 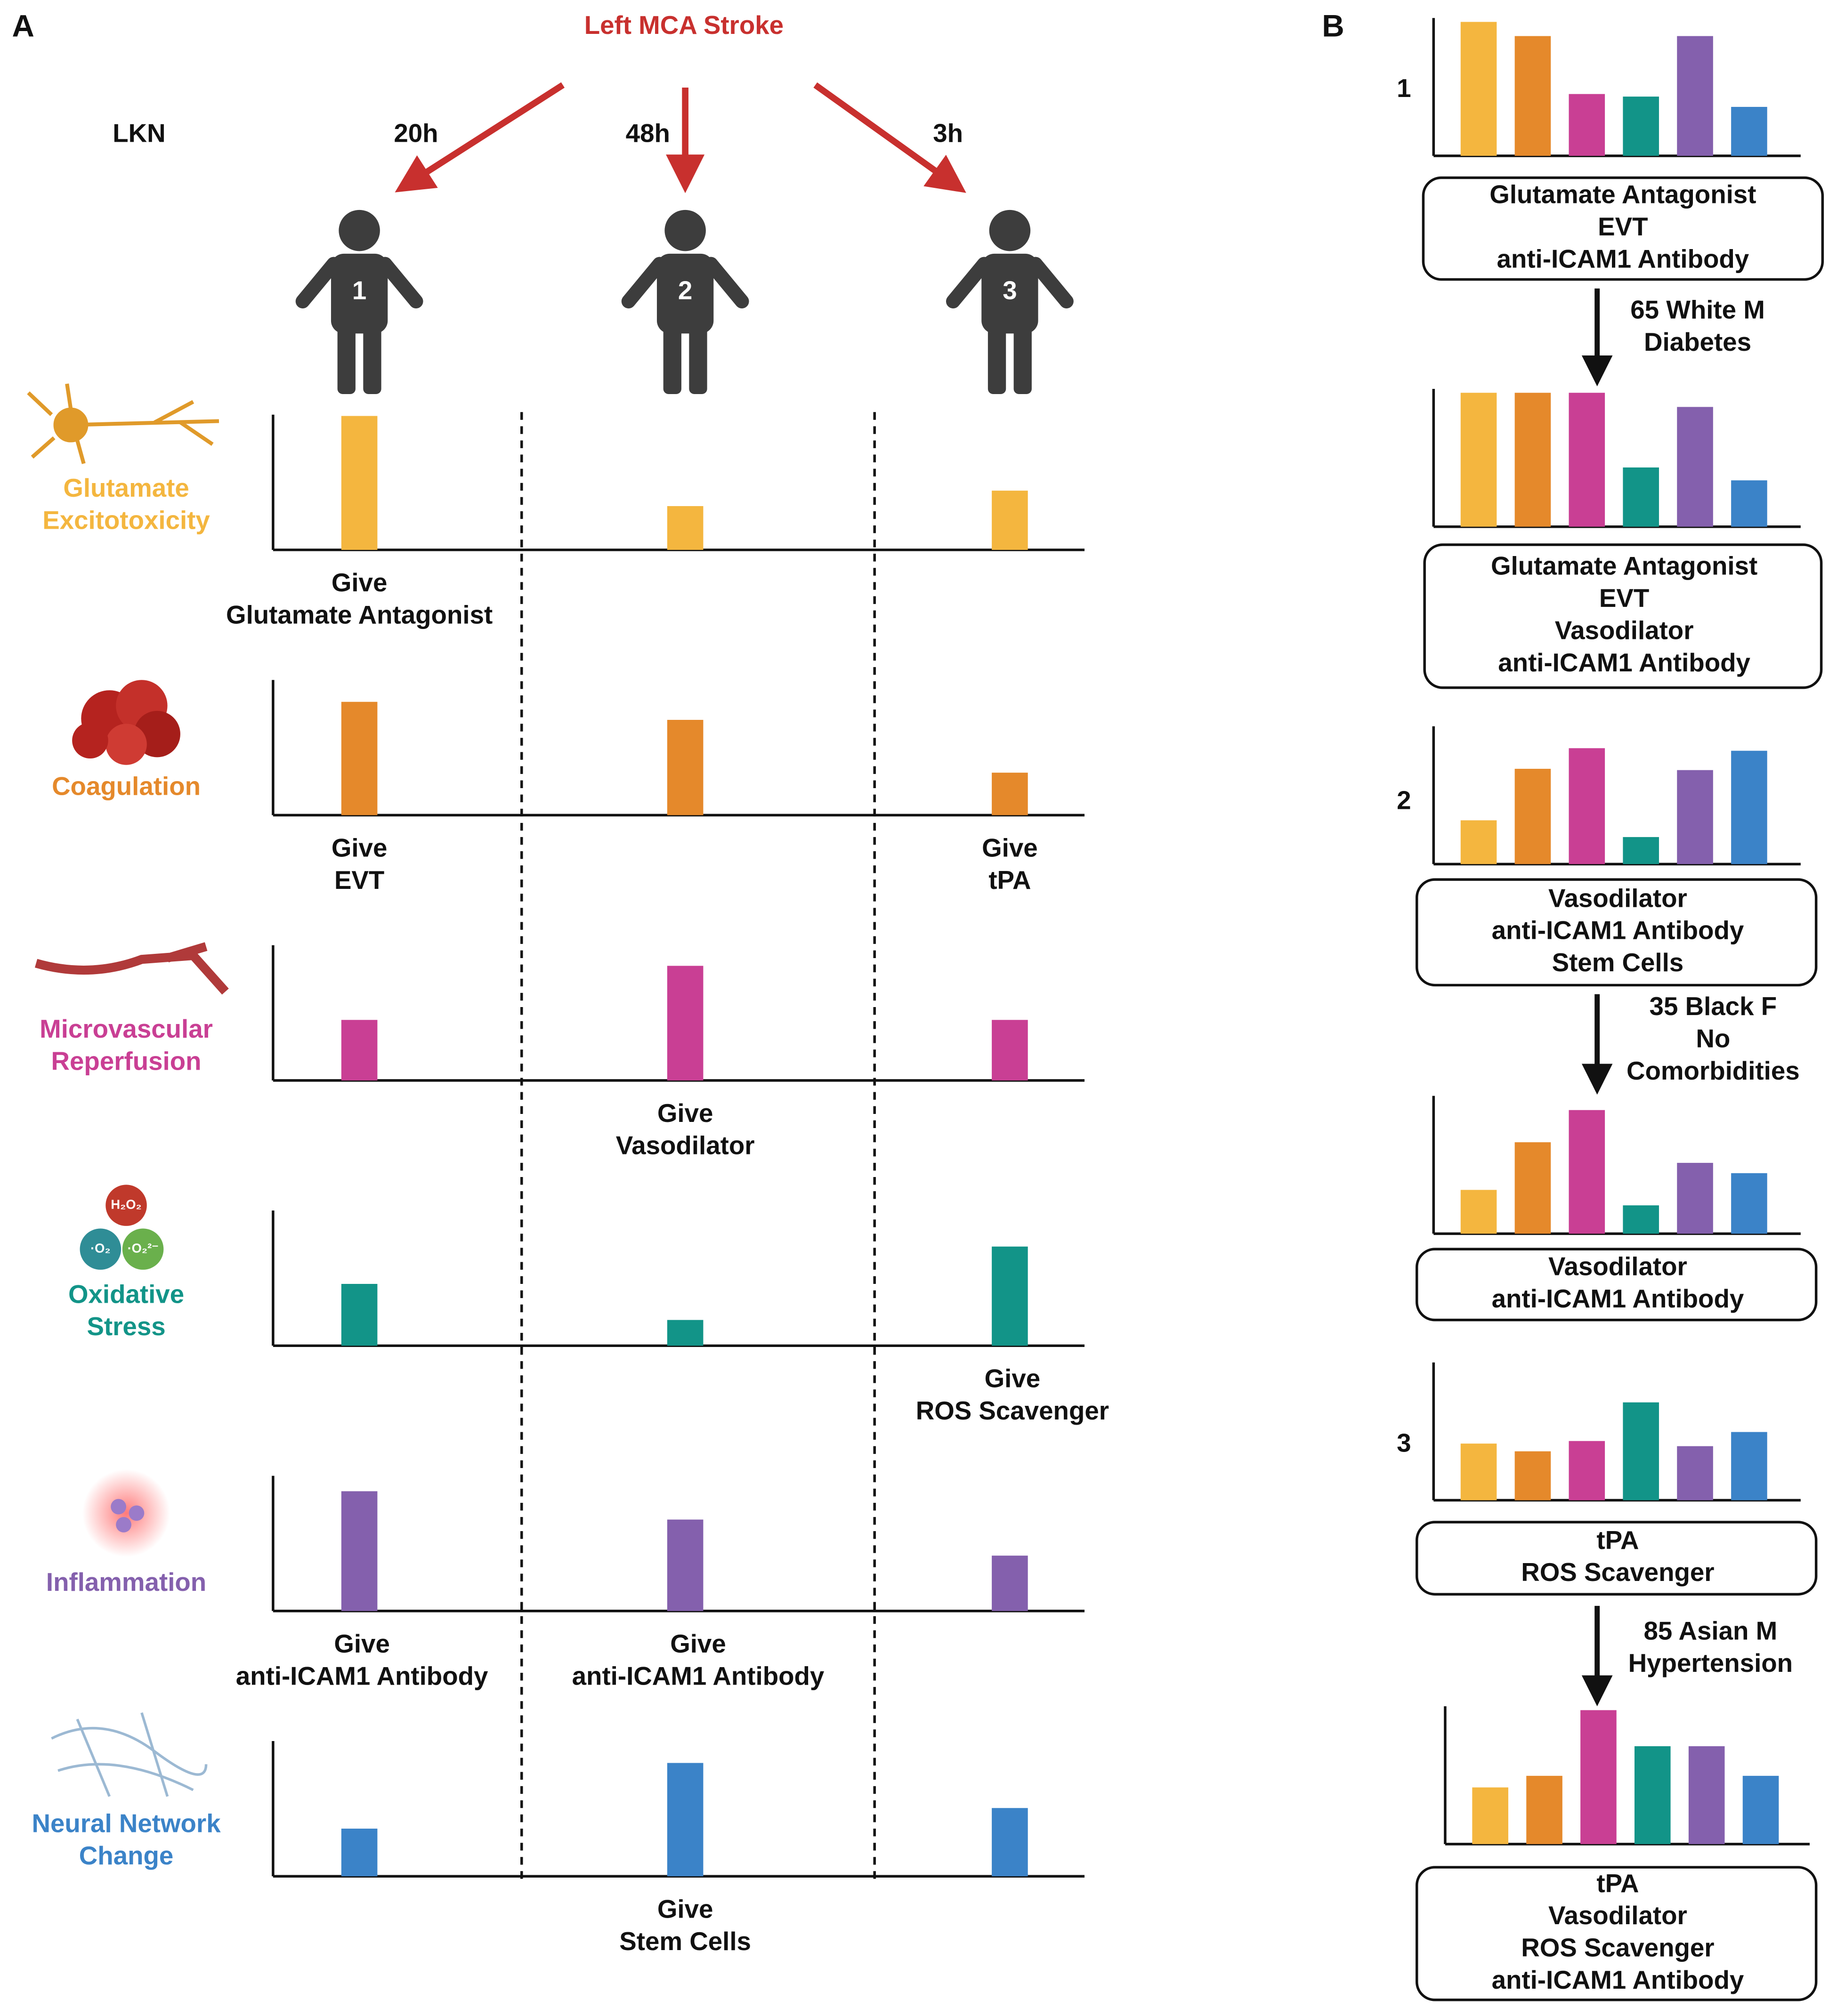 What do you see at coordinates (948, 133) in the screenshot?
I see `time-label: 3h` at bounding box center [948, 133].